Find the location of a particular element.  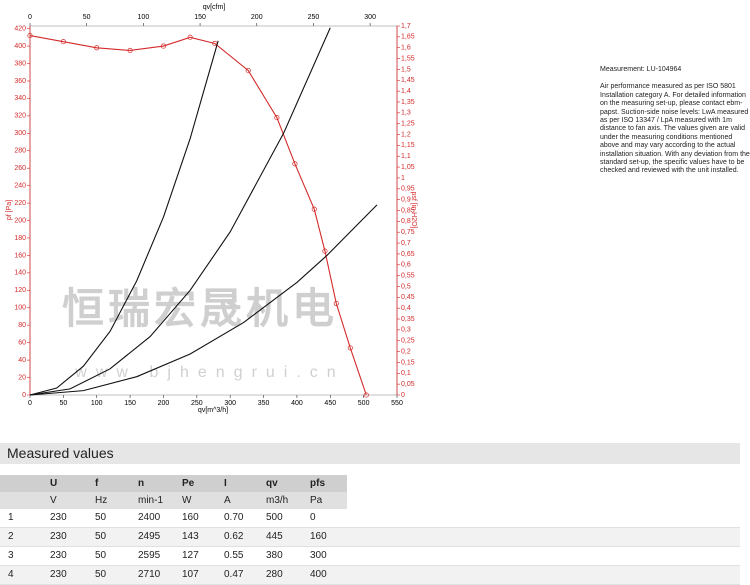

table-title: Measured values is located at coordinates (370, 453).